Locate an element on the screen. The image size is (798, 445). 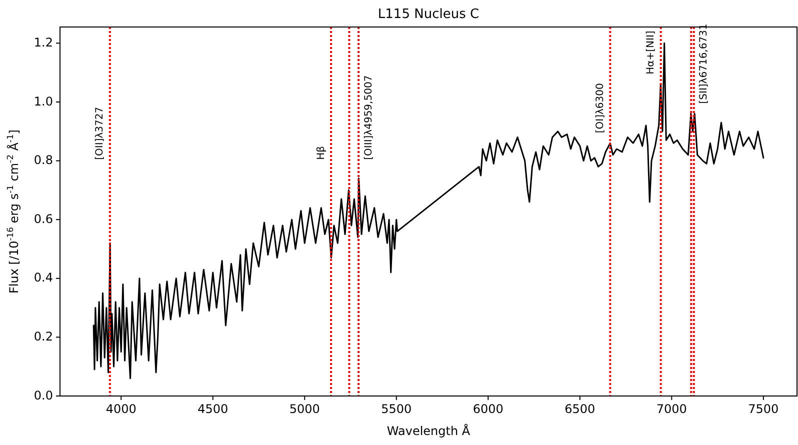
y-tick-label: 1.0 is located at coordinates (43, 101).